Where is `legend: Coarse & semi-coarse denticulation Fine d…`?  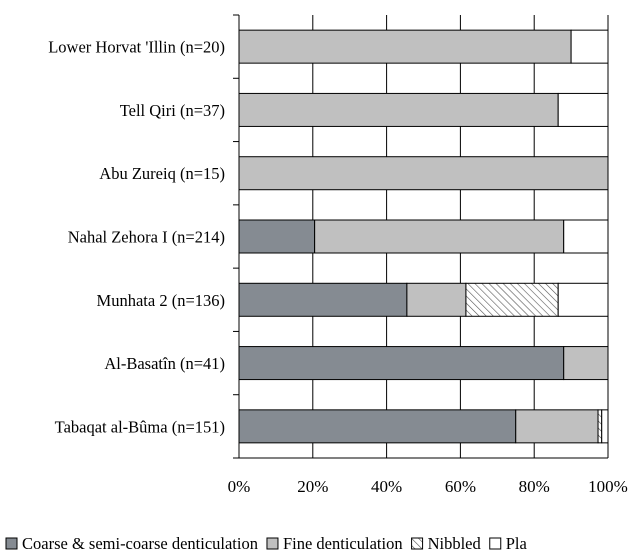
legend: Coarse & semi-coarse denticulation Fine d… is located at coordinates (266, 543).